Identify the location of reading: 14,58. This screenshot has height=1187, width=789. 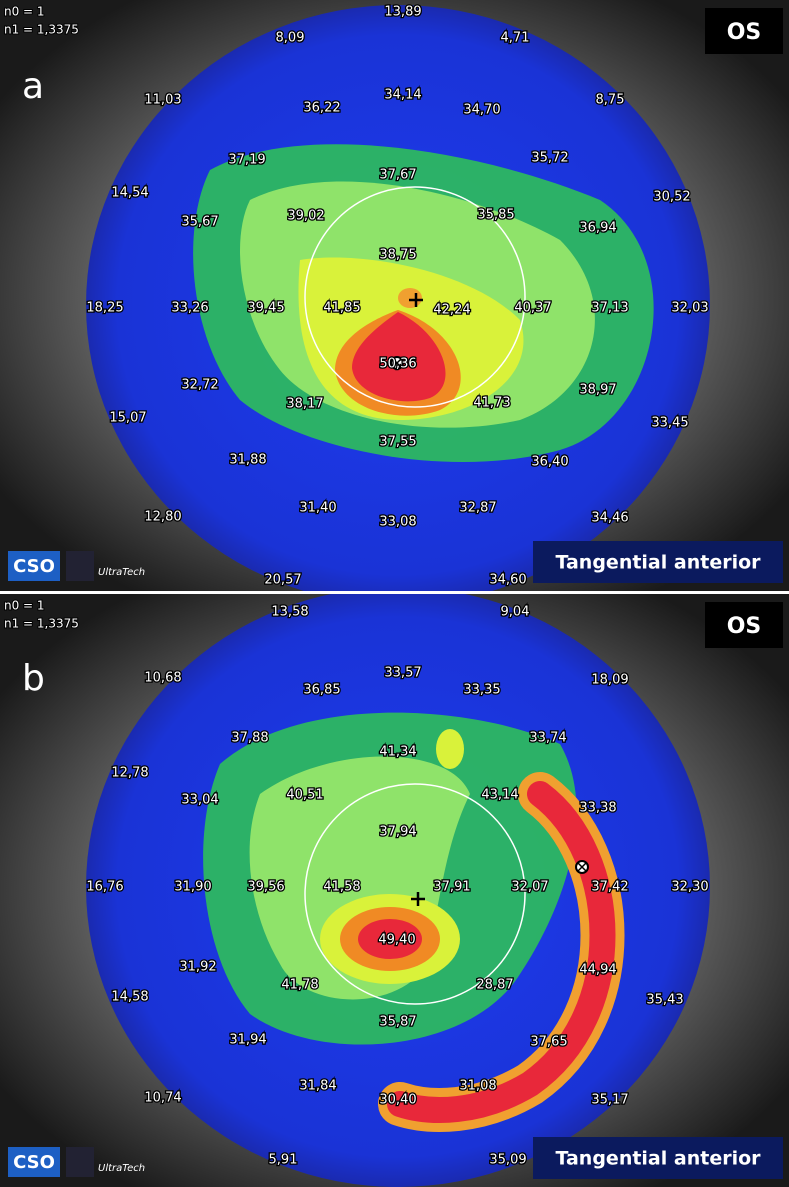
(129, 997).